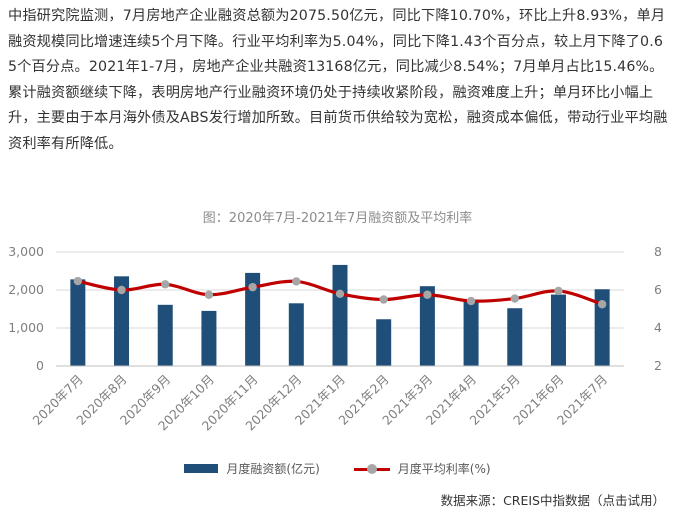 The image size is (675, 516). I want to click on legend-label-financing: 月度融资额(亿元), so click(273, 469).